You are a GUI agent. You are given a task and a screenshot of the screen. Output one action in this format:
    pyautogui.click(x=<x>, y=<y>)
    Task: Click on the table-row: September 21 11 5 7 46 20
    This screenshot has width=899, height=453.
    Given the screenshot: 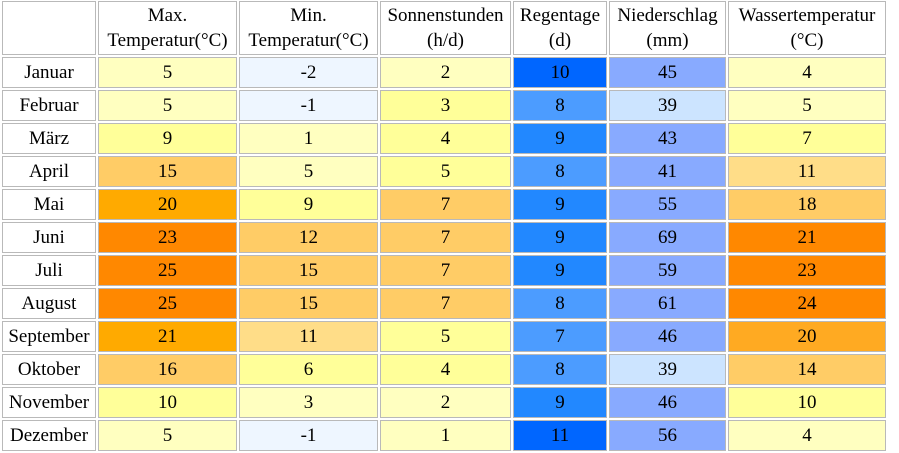 What is the action you would take?
    pyautogui.click(x=444, y=336)
    